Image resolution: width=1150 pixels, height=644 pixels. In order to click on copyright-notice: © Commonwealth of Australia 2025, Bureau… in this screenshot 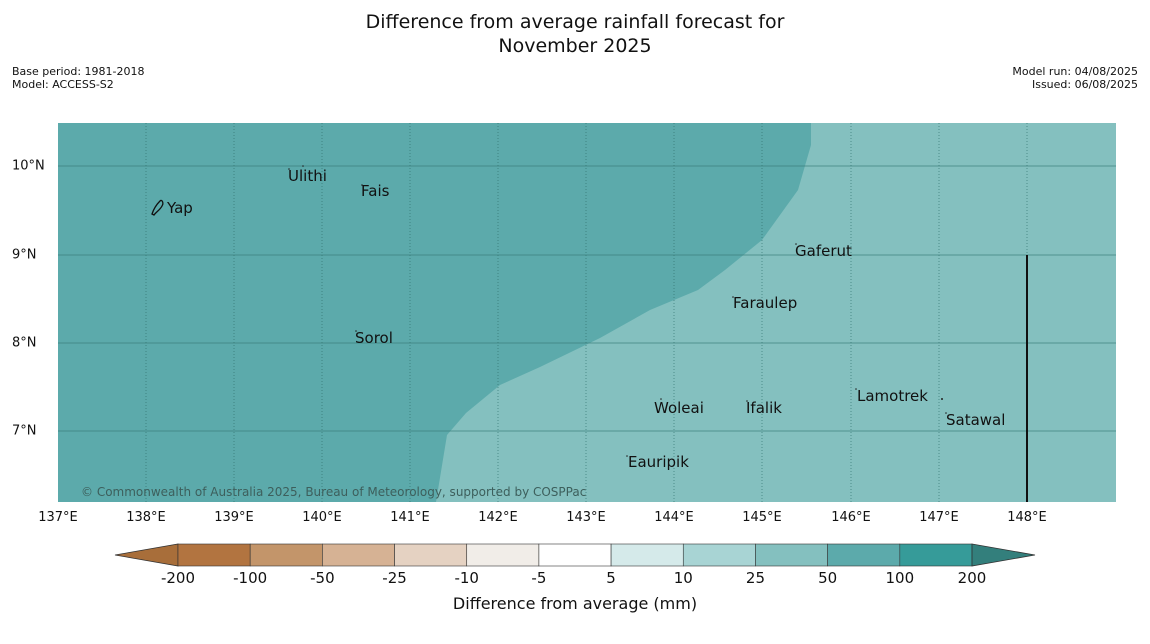, I will do `click(334, 492)`.